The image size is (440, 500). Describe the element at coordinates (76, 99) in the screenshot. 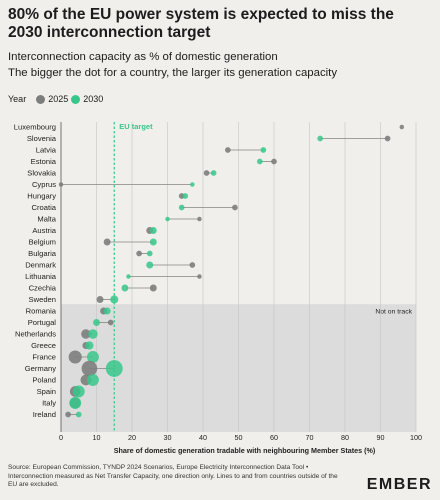

I see `legend-dot-2030` at that location.